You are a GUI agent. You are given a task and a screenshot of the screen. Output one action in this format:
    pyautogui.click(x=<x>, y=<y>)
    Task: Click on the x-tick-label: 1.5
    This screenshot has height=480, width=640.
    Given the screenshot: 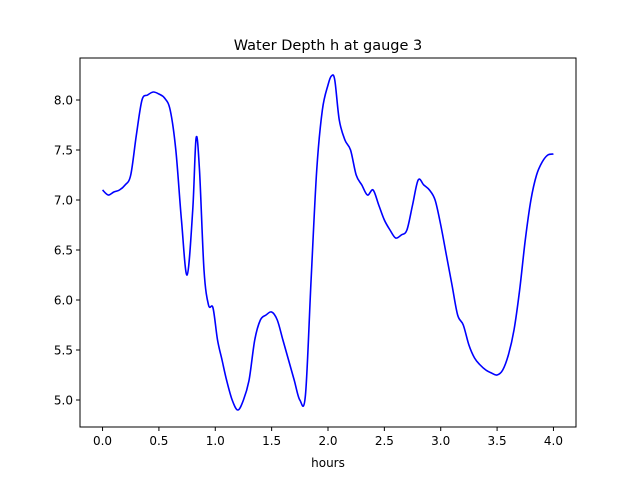 What is the action you would take?
    pyautogui.click(x=271, y=441)
    